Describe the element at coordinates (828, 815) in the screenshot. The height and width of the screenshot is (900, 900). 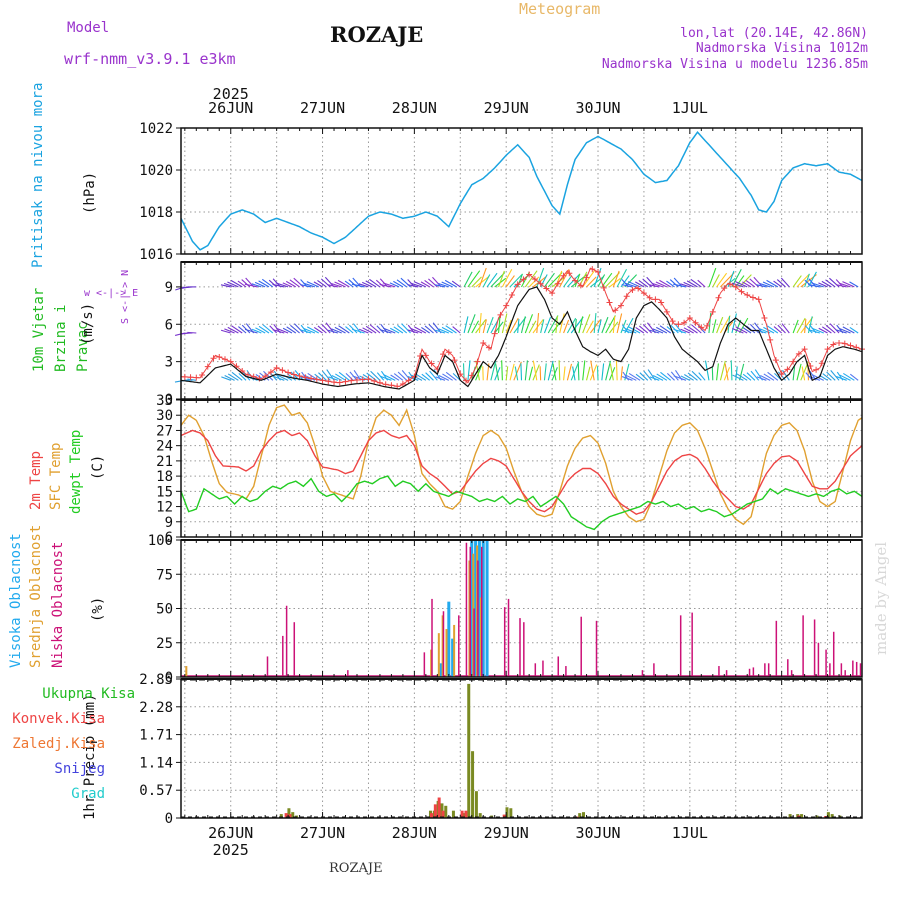
I see `total-rain-bar` at that location.